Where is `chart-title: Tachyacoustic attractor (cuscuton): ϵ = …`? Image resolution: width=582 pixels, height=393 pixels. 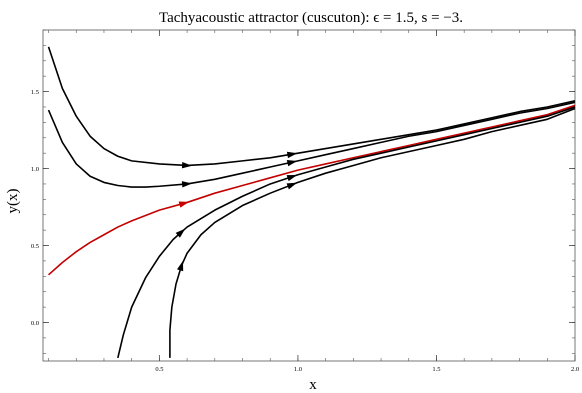
chart-title: Tachyacoustic attractor (cuscuton): ϵ = … is located at coordinates (311, 18).